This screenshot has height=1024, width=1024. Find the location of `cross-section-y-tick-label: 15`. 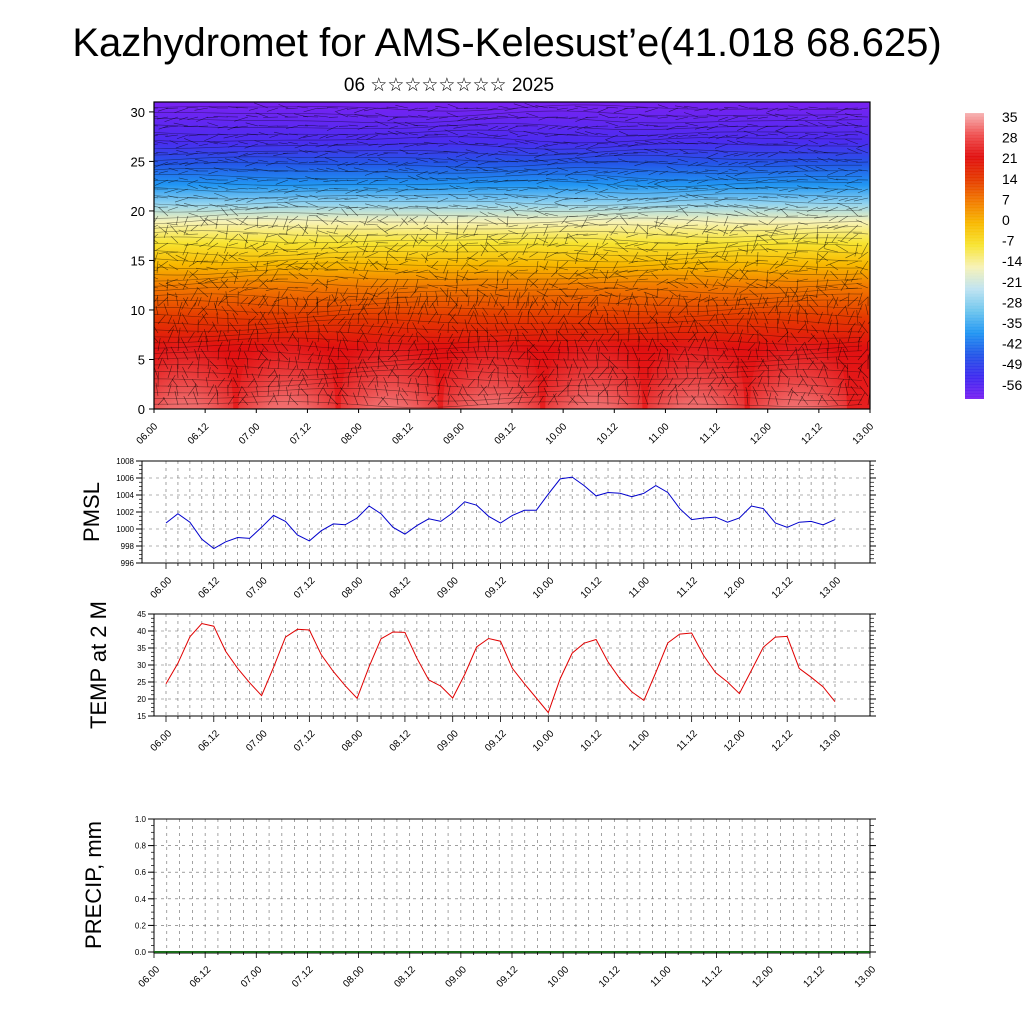

cross-section-y-tick-label: 15 is located at coordinates (138, 260).